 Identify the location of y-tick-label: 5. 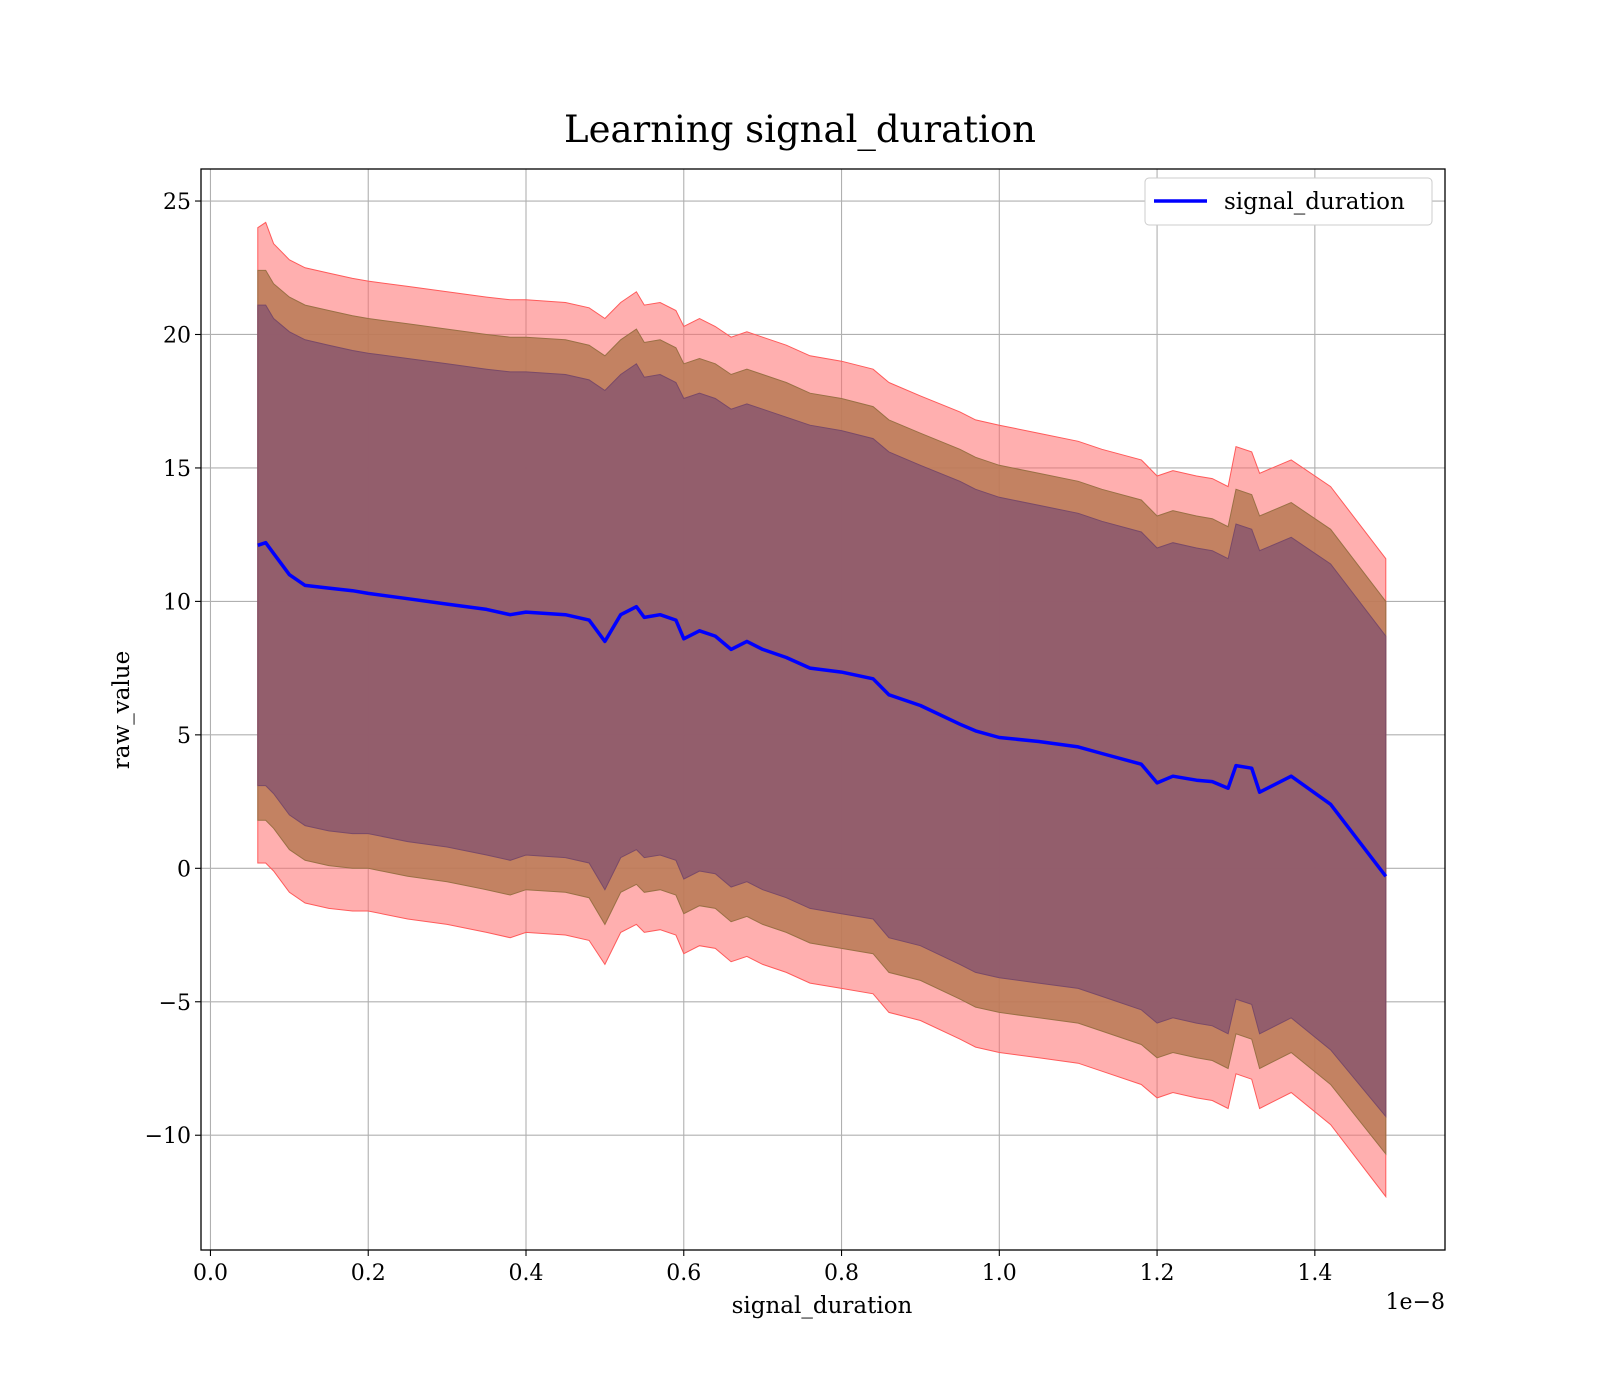
(184, 736).